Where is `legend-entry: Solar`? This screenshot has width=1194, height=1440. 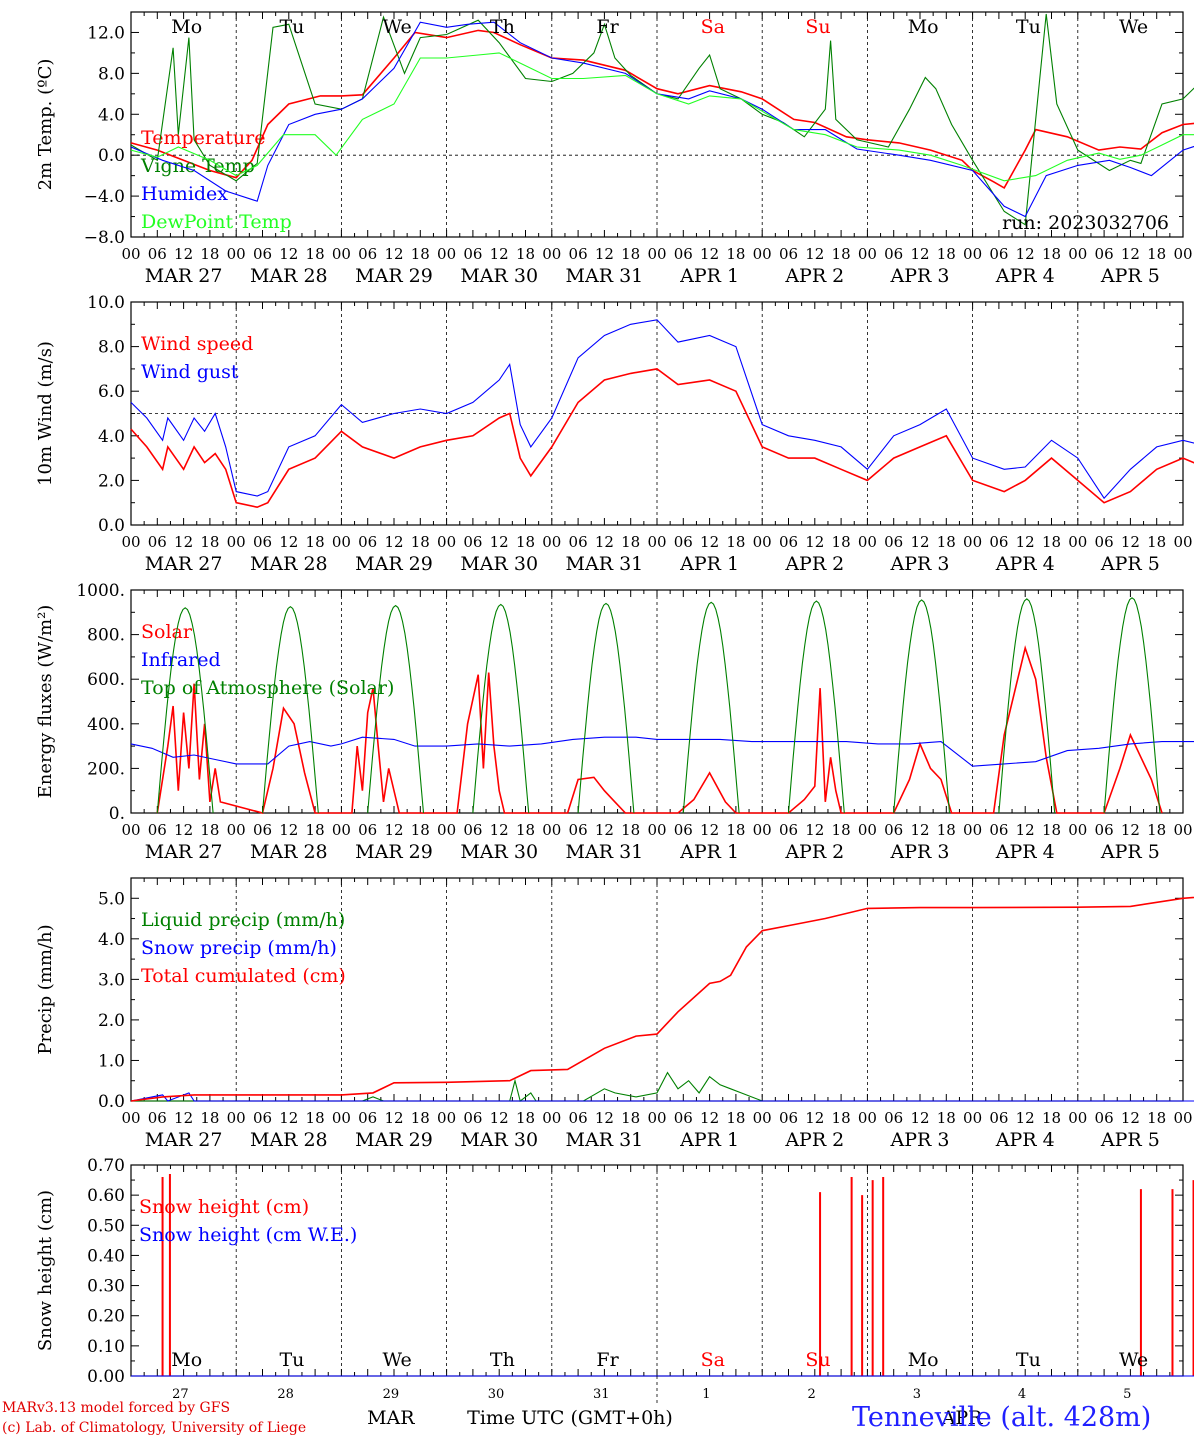 legend-entry: Solar is located at coordinates (167, 632).